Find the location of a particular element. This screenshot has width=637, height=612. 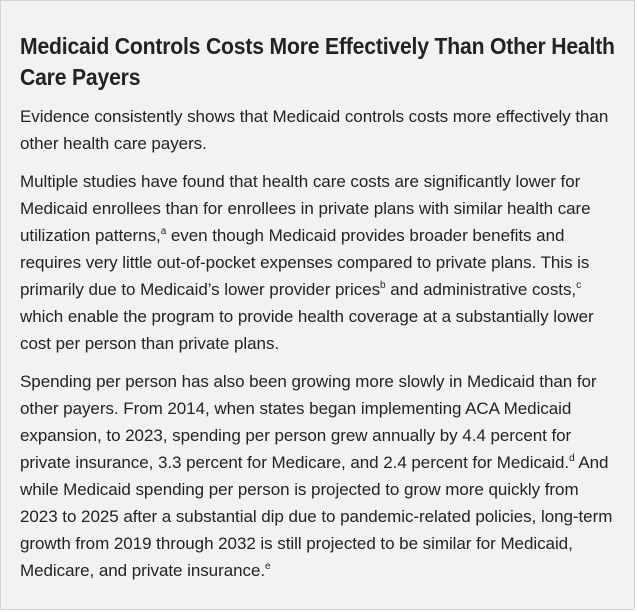

paragraph-2-text-3: and administrative costs, is located at coordinates (481, 289).